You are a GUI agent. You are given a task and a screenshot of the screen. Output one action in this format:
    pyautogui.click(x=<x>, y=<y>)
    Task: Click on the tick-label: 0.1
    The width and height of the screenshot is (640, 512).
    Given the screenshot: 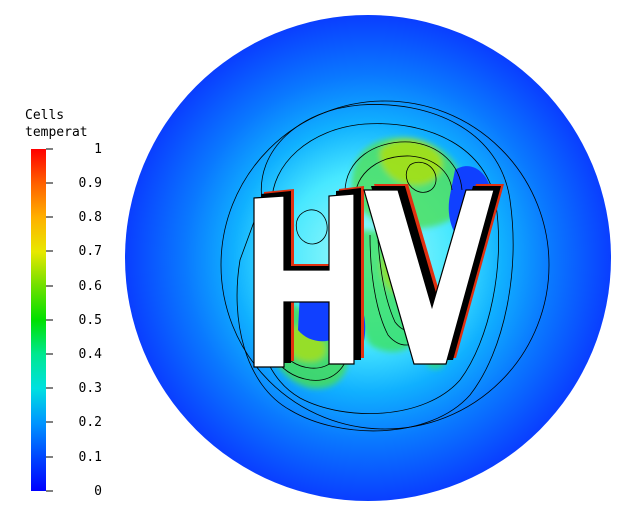 What is the action you would take?
    pyautogui.click(x=90, y=457)
    